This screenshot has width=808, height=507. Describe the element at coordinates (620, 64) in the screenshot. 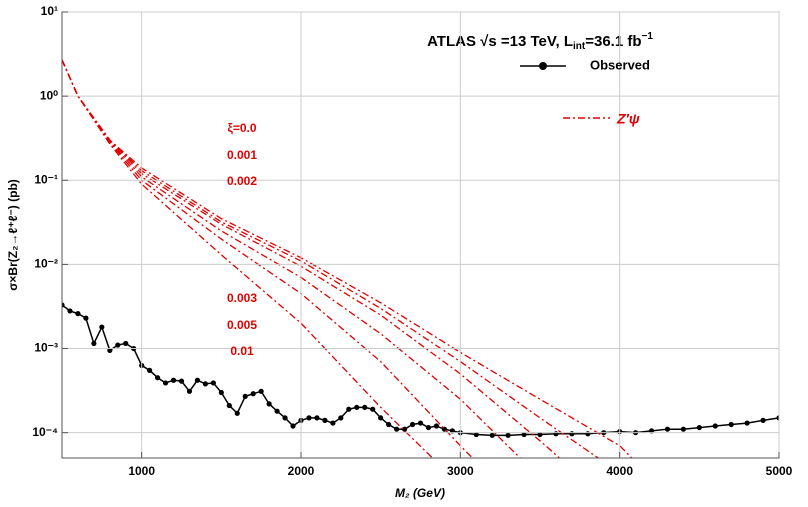

I see `legend-label: Observed` at that location.